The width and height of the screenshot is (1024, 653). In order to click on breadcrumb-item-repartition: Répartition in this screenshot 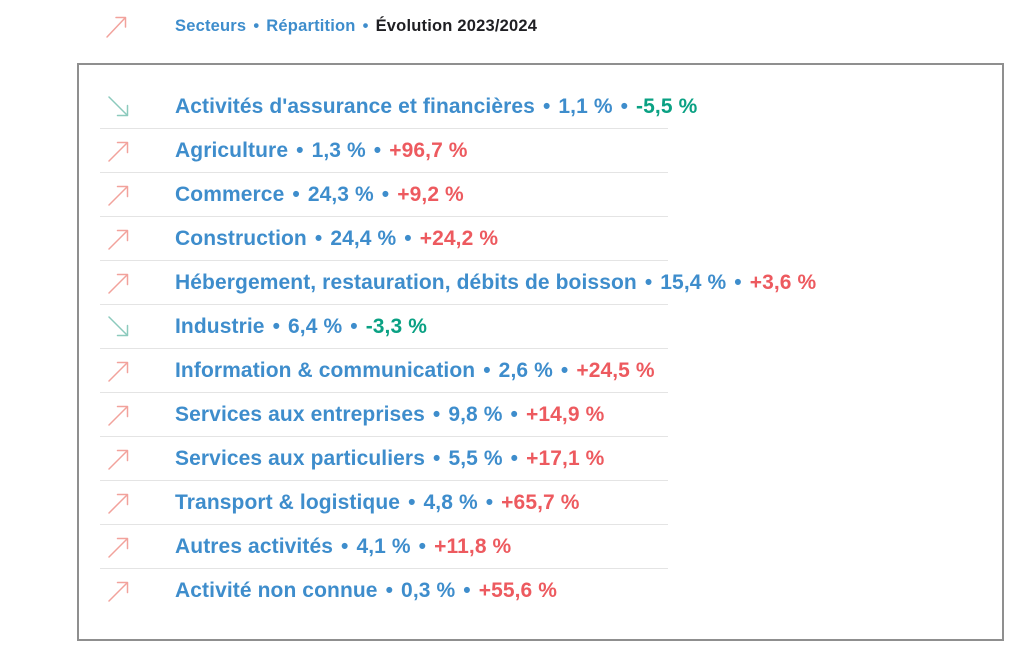, I will do `click(311, 25)`.